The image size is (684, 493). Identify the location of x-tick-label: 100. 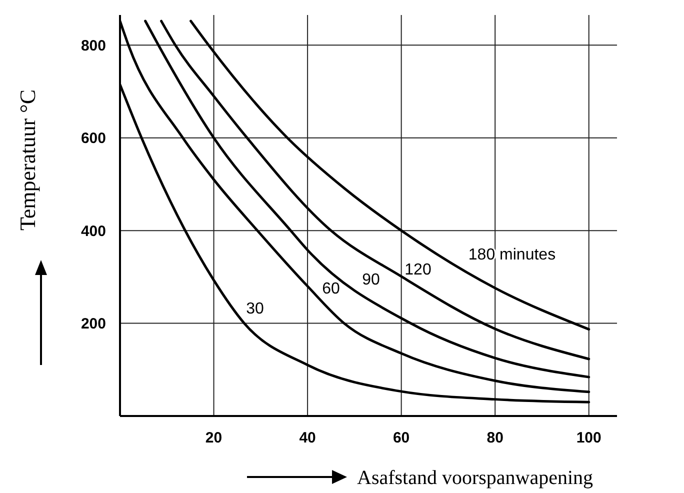
(589, 438).